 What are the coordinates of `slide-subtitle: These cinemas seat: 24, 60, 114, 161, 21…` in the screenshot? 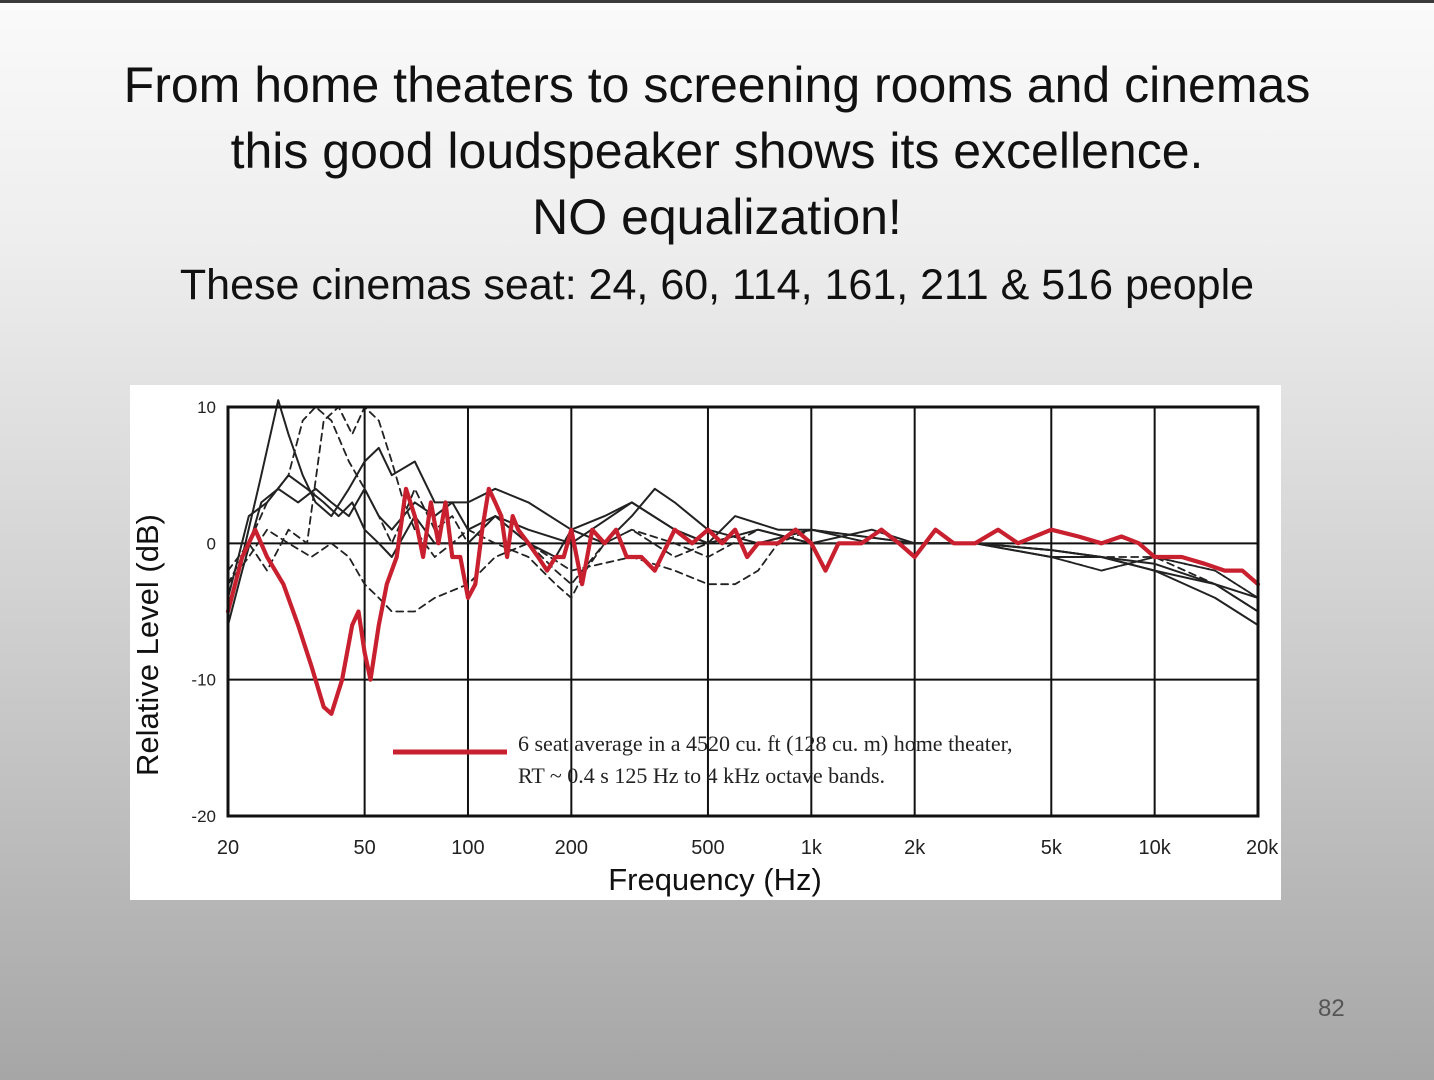 It's located at (717, 285).